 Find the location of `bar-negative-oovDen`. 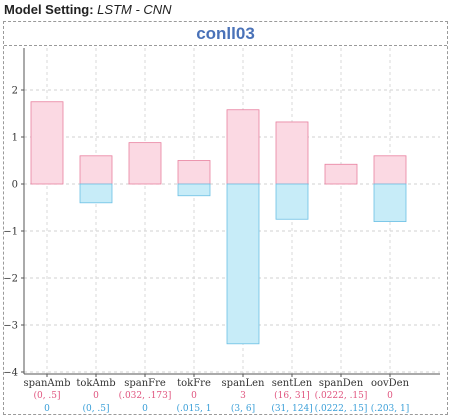

bar-negative-oovDen is located at coordinates (390, 202).